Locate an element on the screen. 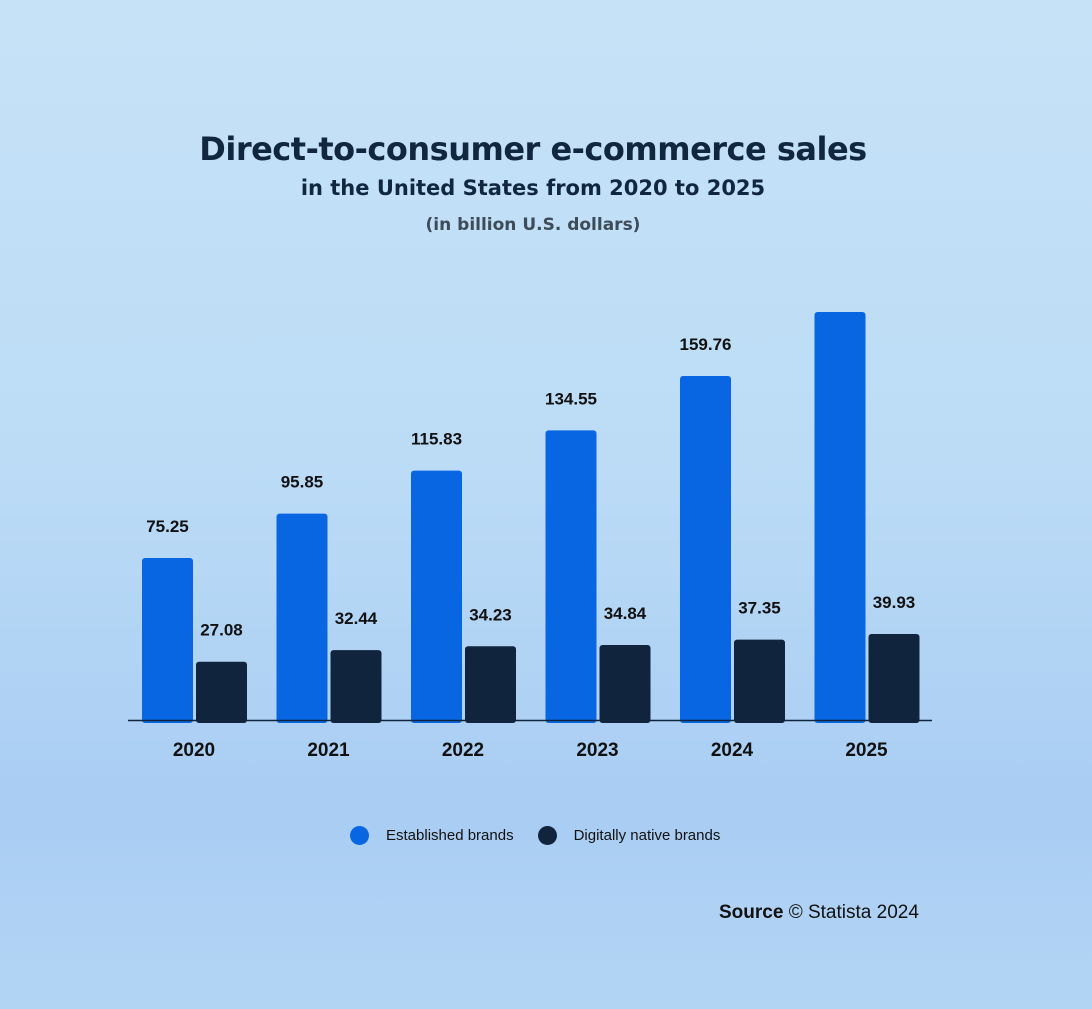 The image size is (1092, 1009). bar-digital-2023 is located at coordinates (625, 683).